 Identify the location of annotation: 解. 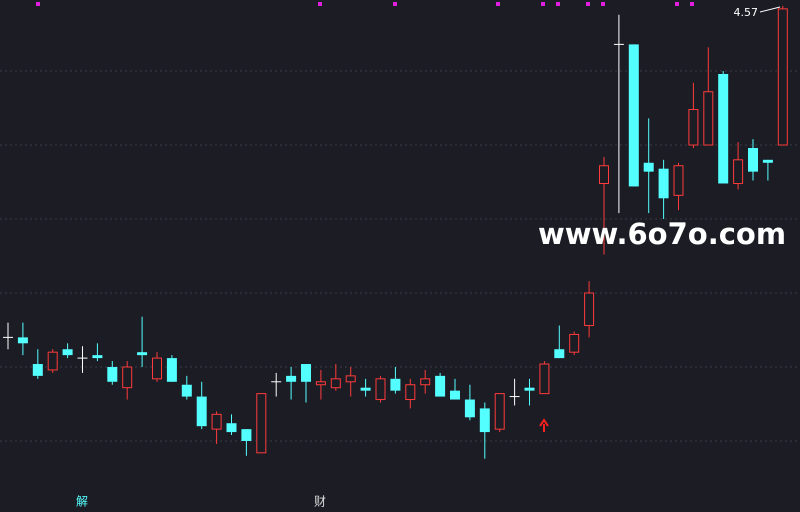
(82, 502).